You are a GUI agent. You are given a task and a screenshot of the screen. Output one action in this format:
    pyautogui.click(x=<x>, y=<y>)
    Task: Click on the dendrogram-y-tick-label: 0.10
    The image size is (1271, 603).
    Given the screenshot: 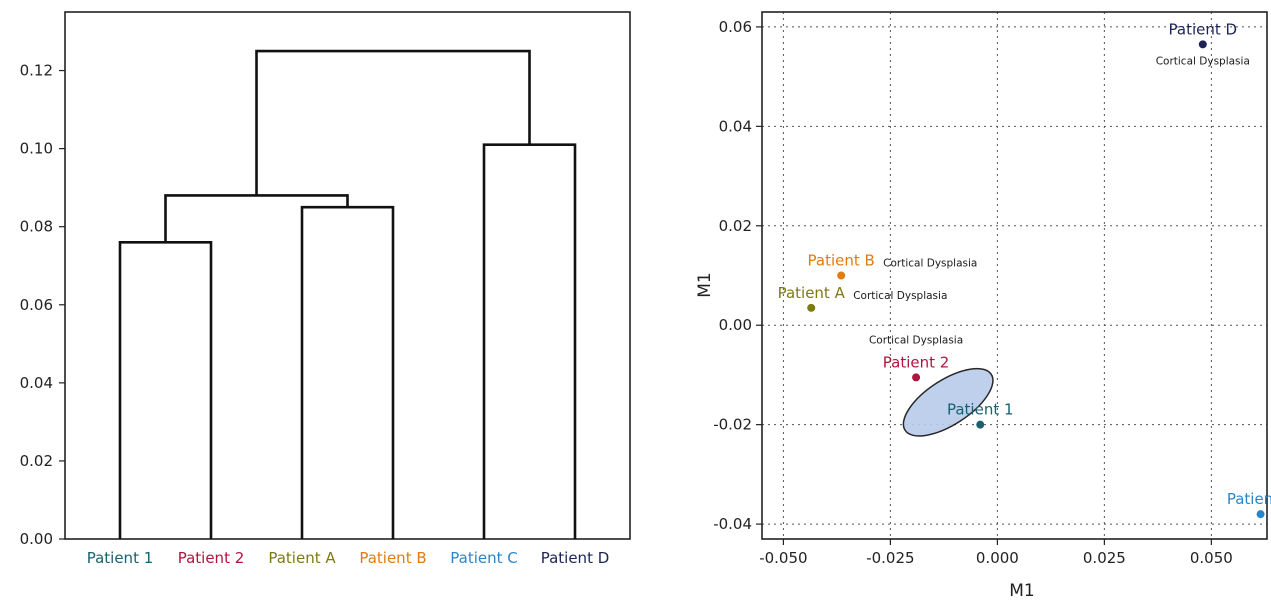 What is the action you would take?
    pyautogui.click(x=36, y=149)
    